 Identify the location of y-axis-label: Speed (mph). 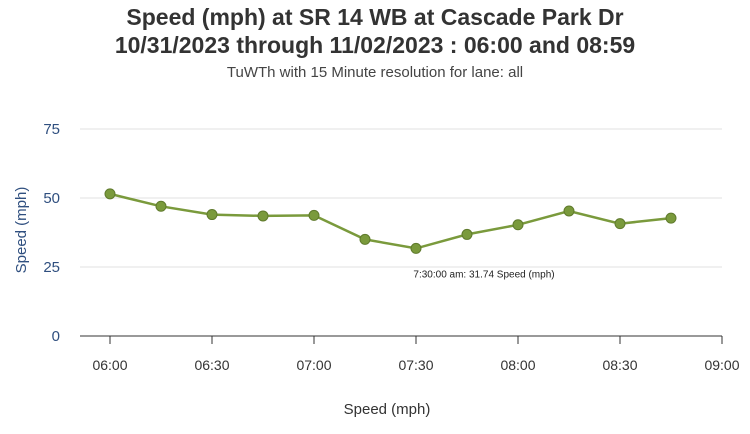
(21, 230).